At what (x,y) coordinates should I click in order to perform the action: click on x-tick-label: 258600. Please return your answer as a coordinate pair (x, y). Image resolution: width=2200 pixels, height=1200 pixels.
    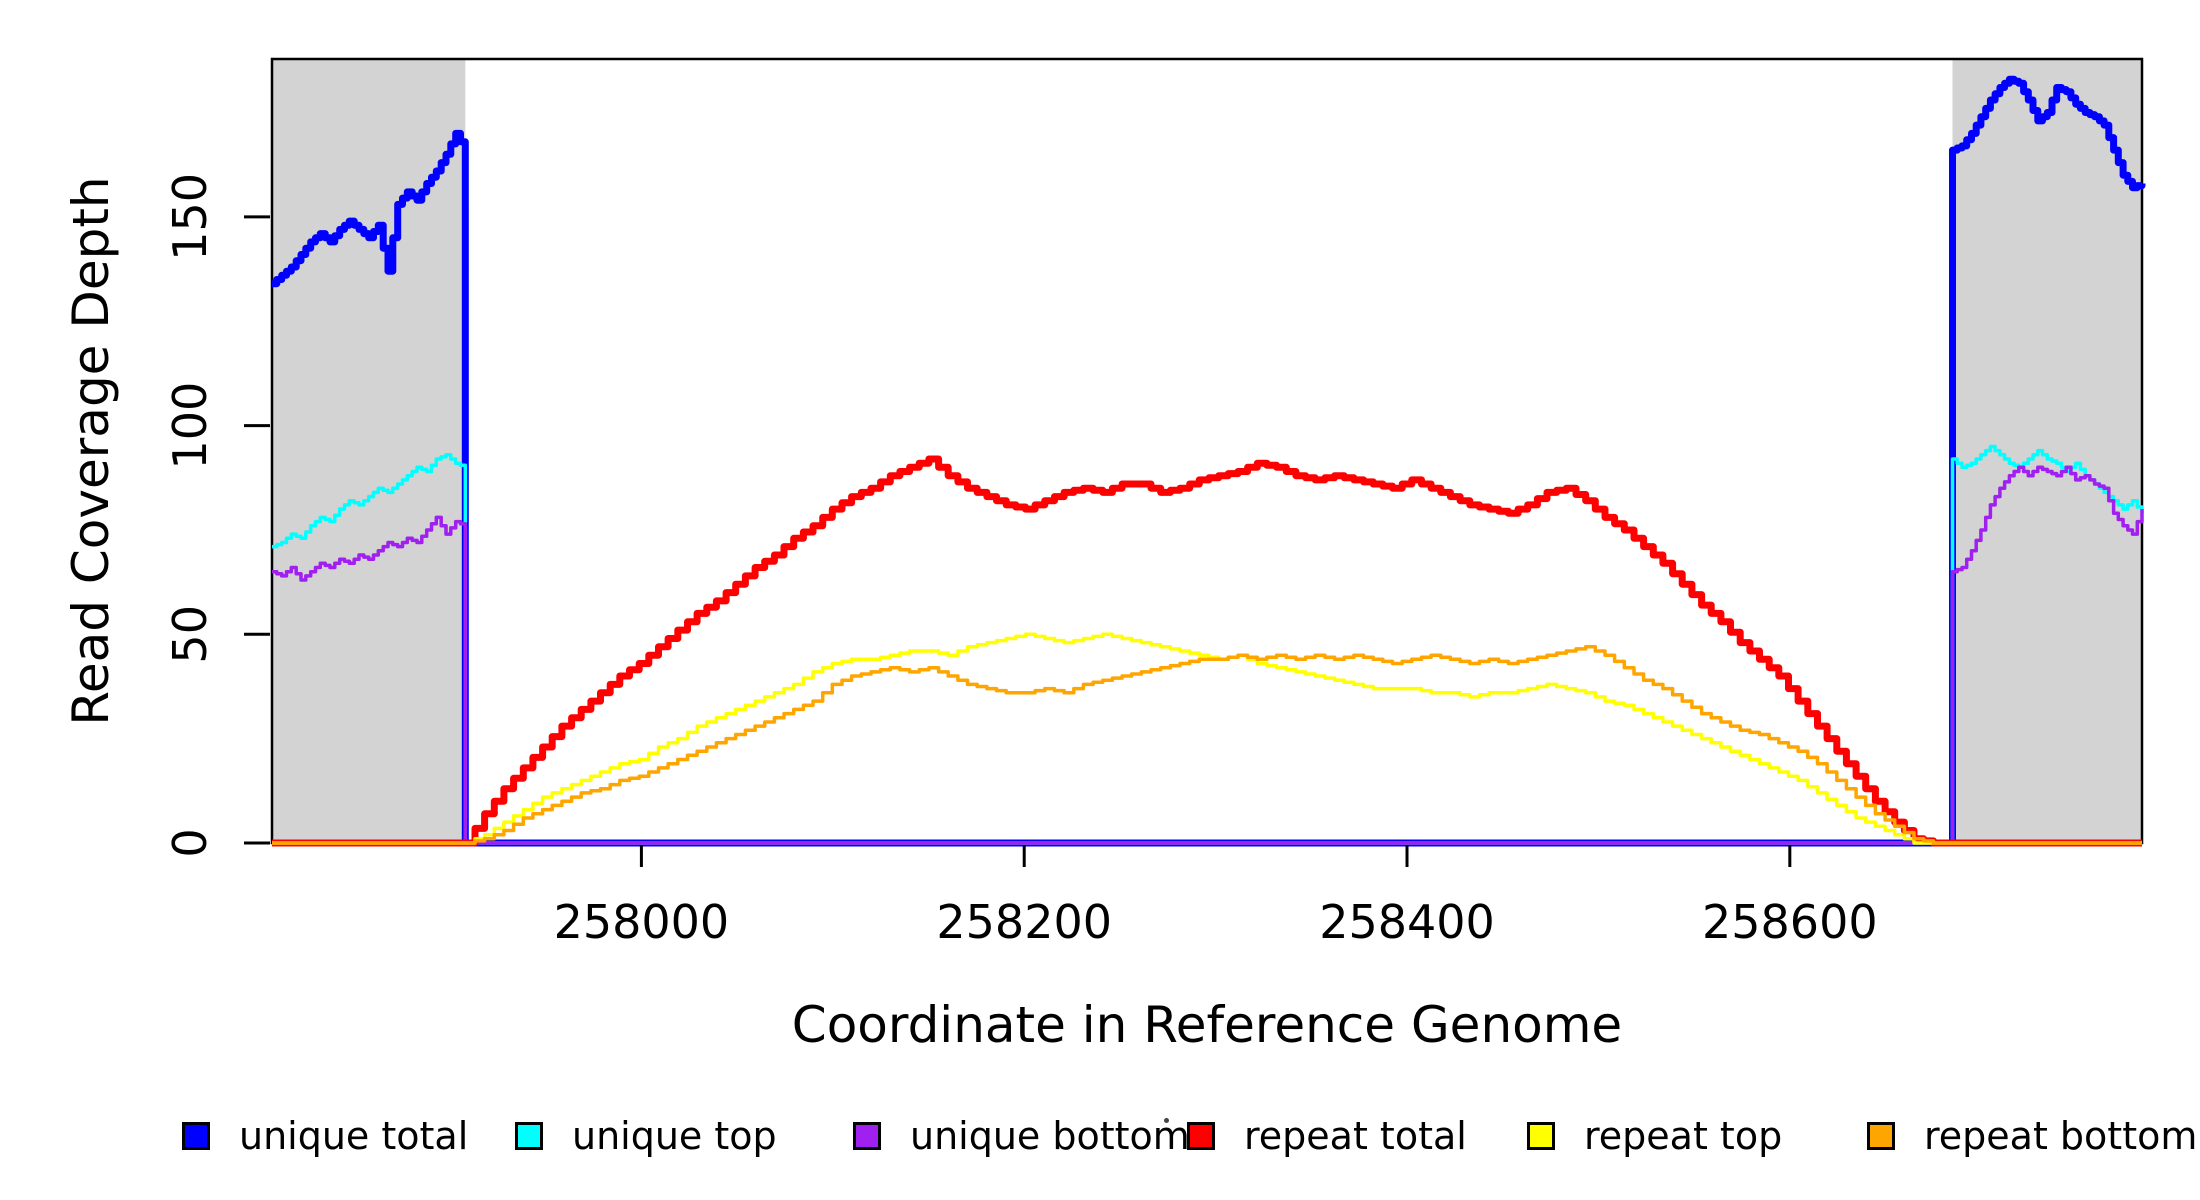
    Looking at the image, I should click on (1790, 922).